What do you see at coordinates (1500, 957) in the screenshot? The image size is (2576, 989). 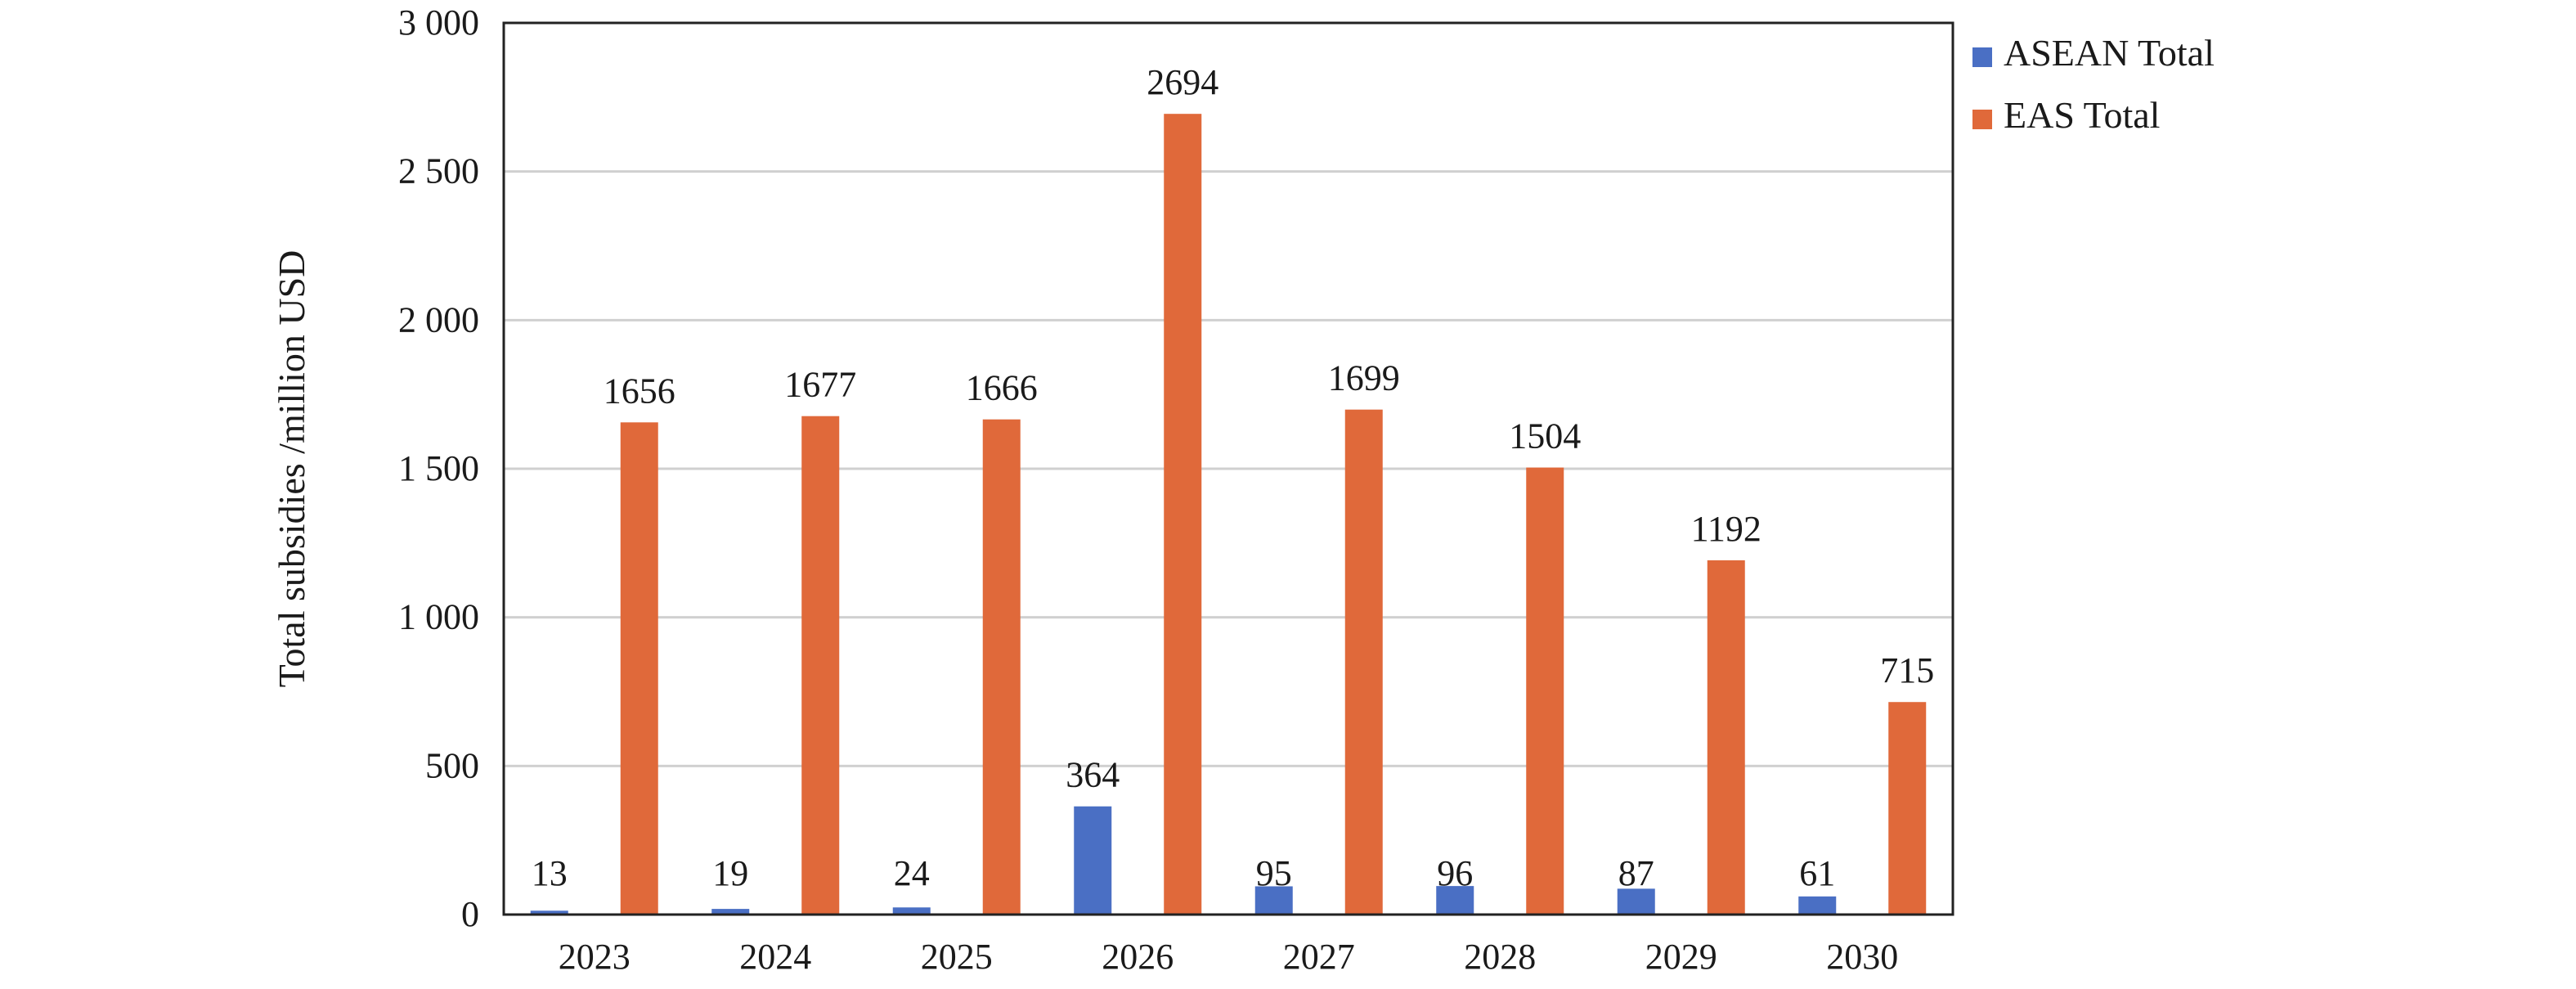 I see `x-tick-label: 2028` at bounding box center [1500, 957].